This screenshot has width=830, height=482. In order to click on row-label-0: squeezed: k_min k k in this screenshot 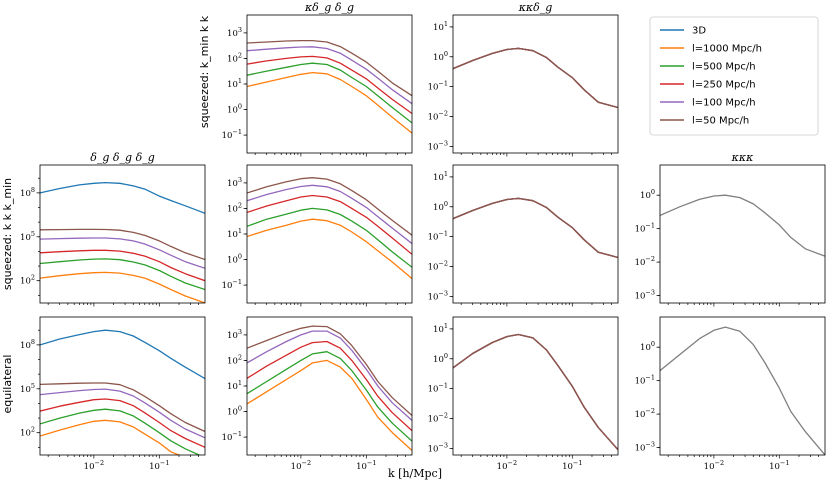, I will do `click(204, 71)`.